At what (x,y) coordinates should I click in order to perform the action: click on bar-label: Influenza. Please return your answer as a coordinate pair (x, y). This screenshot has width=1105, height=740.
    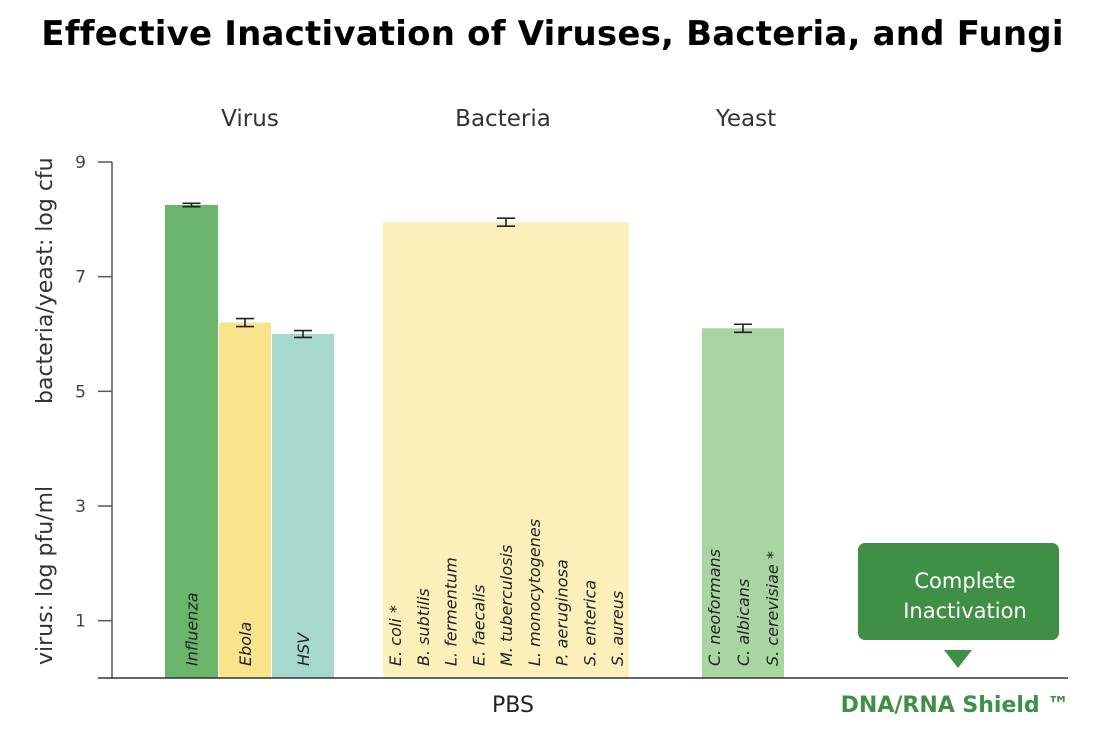
    Looking at the image, I should click on (192, 629).